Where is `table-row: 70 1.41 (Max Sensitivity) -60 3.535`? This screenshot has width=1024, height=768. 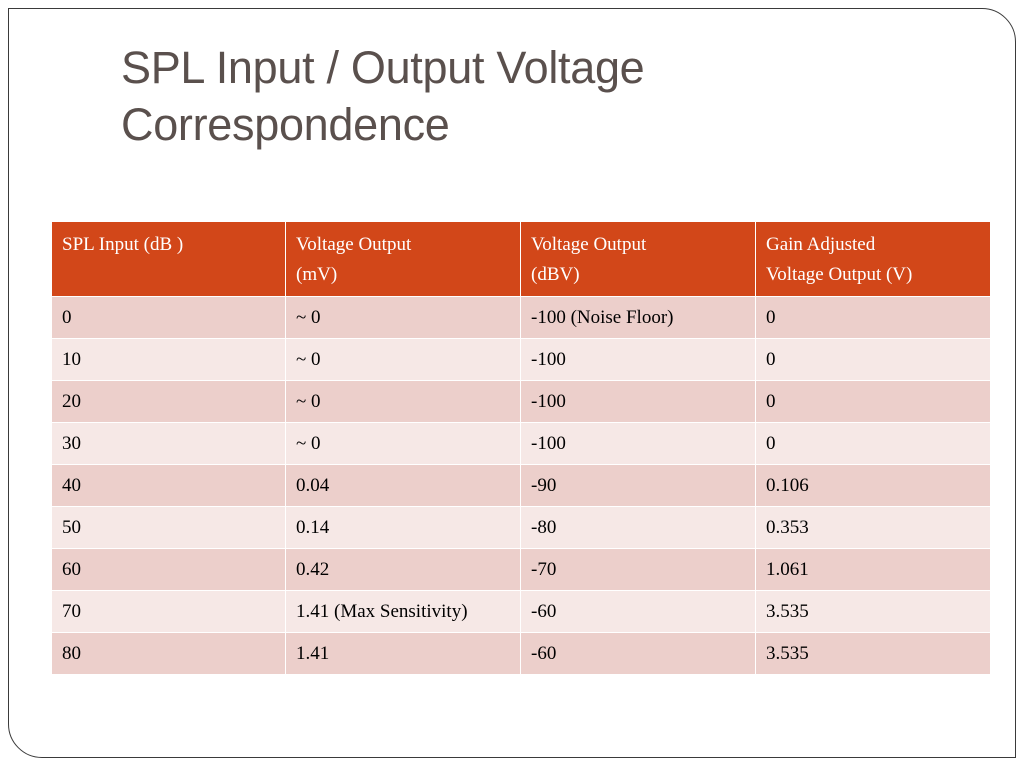 table-row: 70 1.41 (Max Sensitivity) -60 3.535 is located at coordinates (521, 611).